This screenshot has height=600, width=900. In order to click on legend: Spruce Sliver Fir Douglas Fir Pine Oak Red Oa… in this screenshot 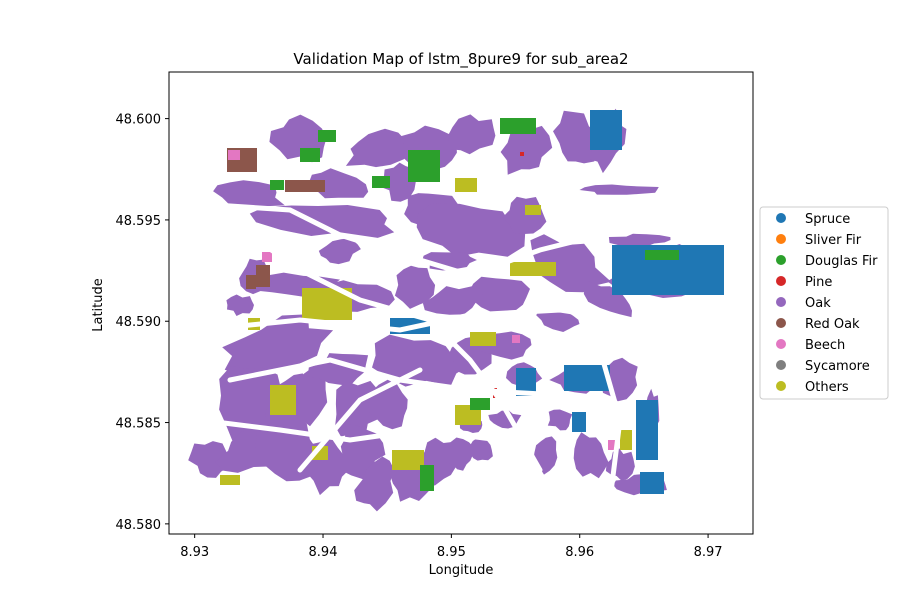, I will do `click(824, 303)`.